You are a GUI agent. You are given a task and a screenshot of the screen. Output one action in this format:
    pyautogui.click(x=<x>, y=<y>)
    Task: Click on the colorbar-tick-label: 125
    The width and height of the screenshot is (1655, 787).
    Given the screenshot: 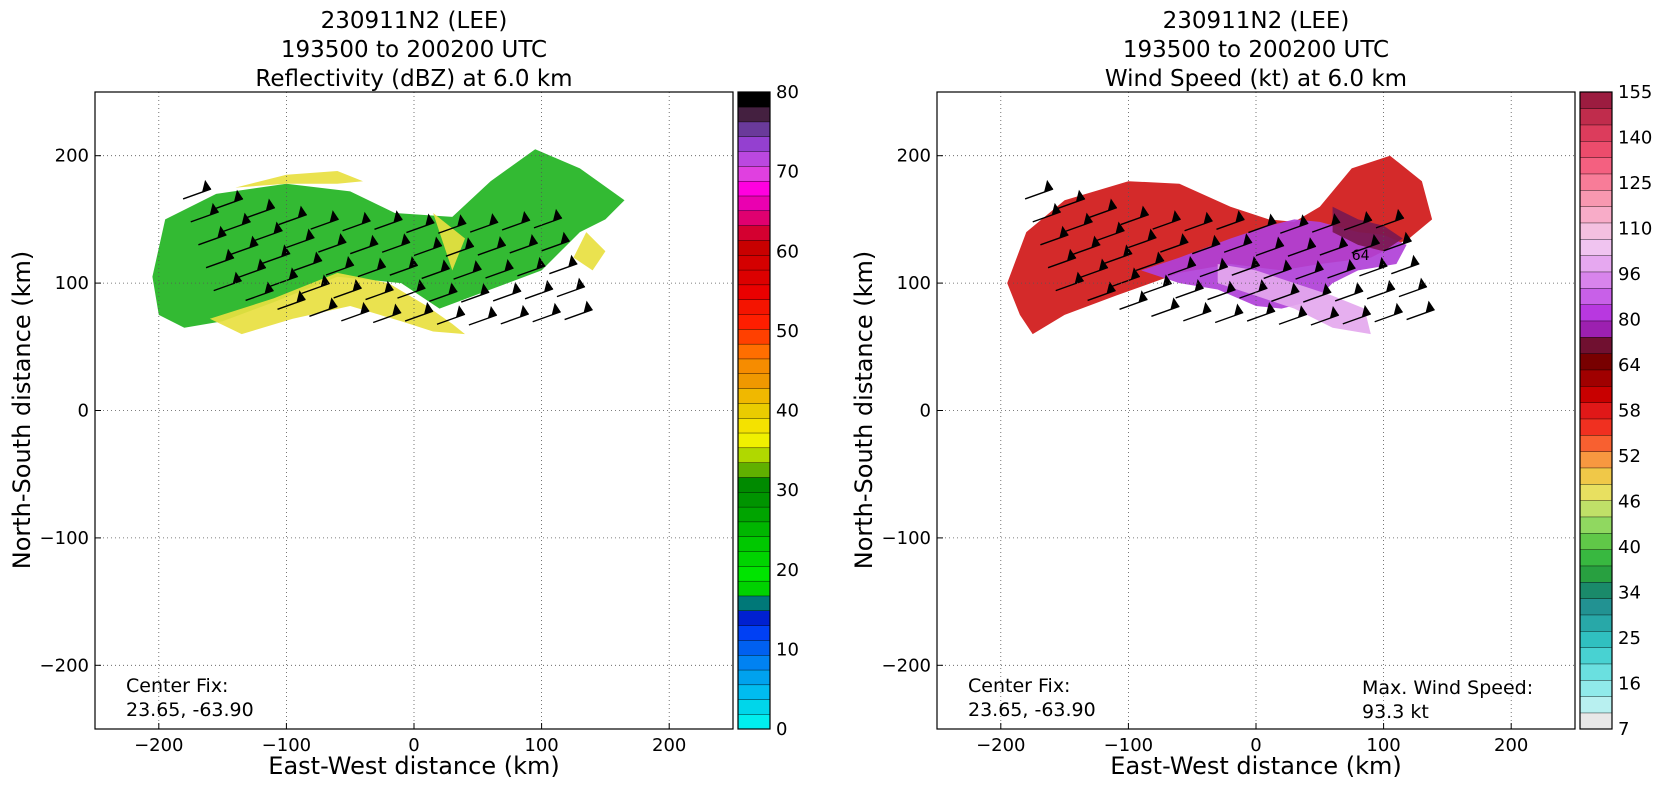 What is the action you would take?
    pyautogui.click(x=1635, y=183)
    